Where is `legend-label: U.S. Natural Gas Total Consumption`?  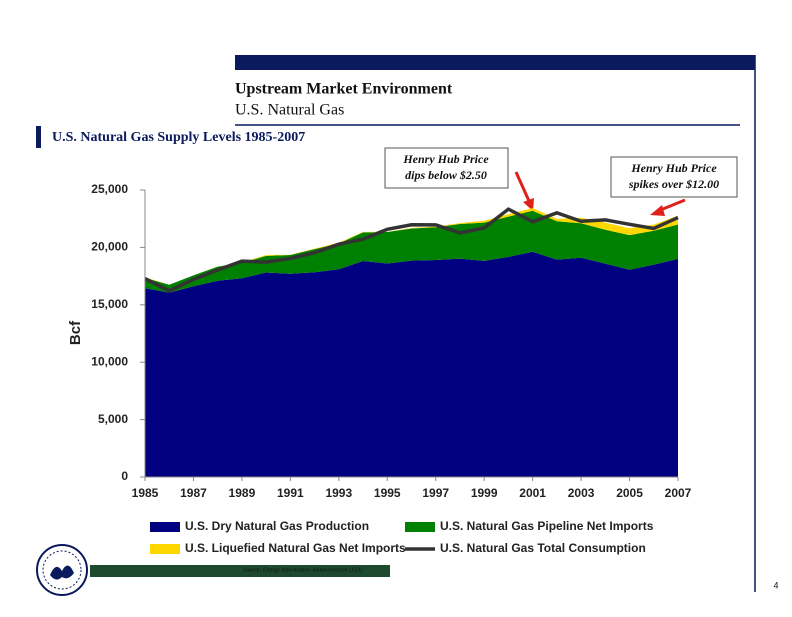
legend-label: U.S. Natural Gas Total Consumption is located at coordinates (543, 548).